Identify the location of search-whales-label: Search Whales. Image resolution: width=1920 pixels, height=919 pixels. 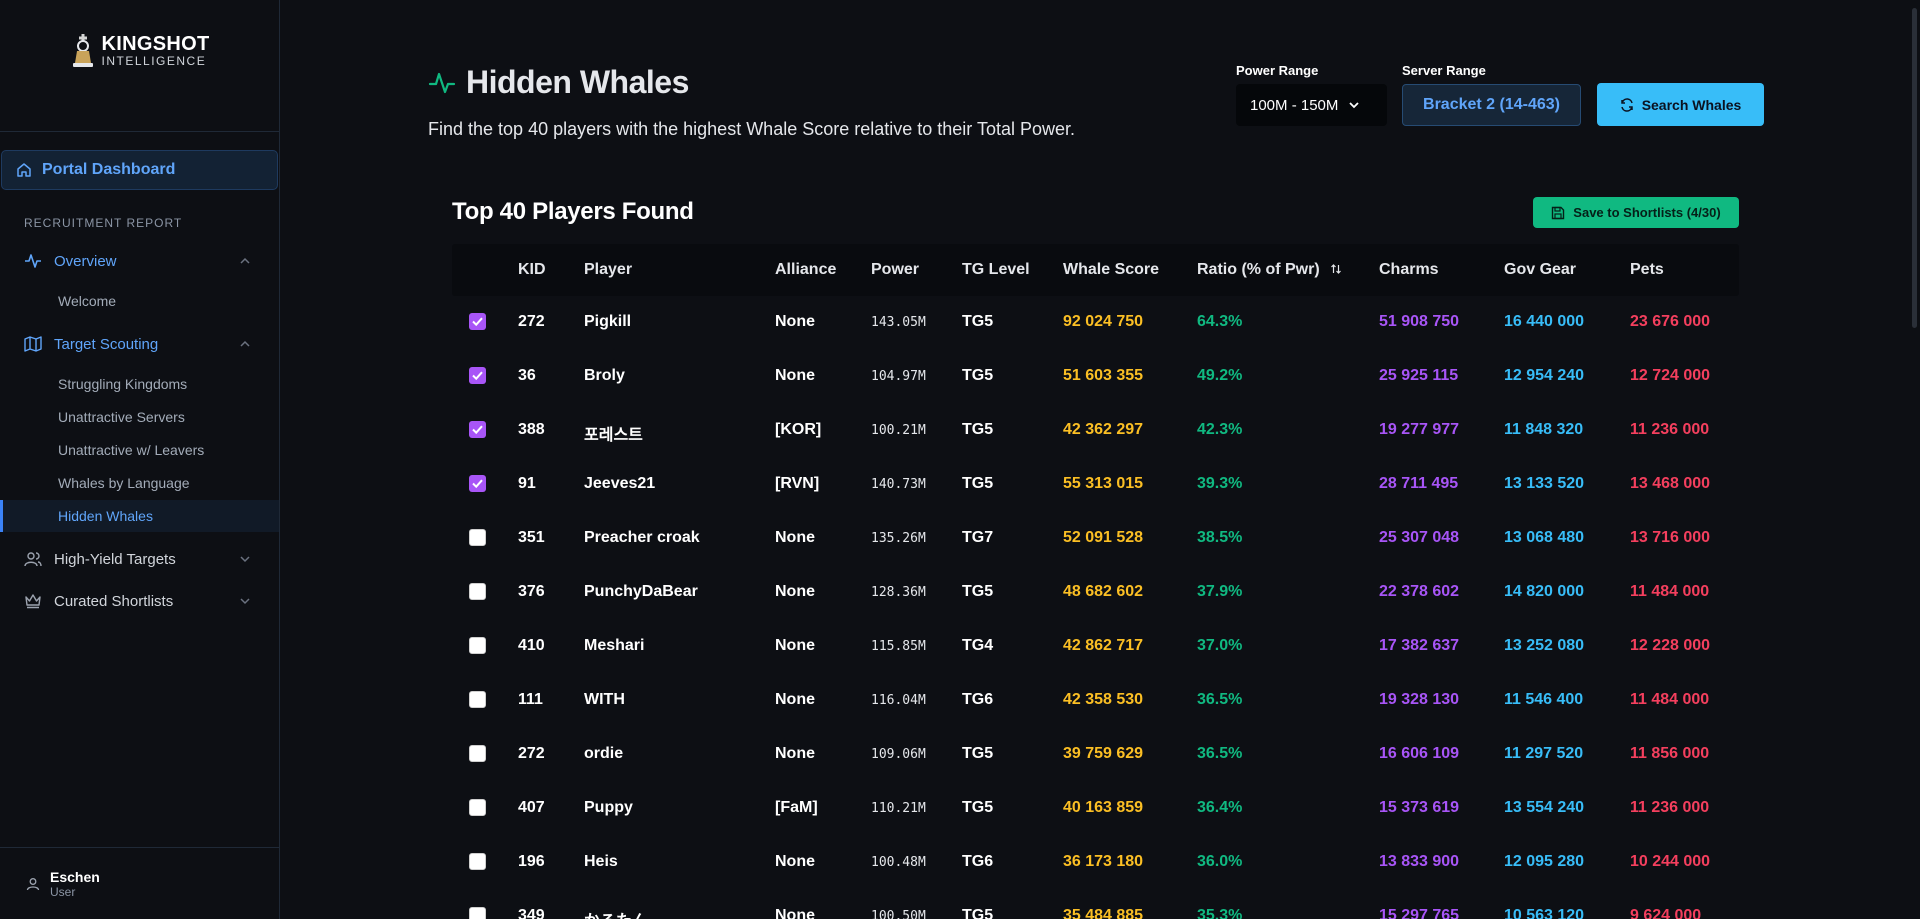
(1691, 104).